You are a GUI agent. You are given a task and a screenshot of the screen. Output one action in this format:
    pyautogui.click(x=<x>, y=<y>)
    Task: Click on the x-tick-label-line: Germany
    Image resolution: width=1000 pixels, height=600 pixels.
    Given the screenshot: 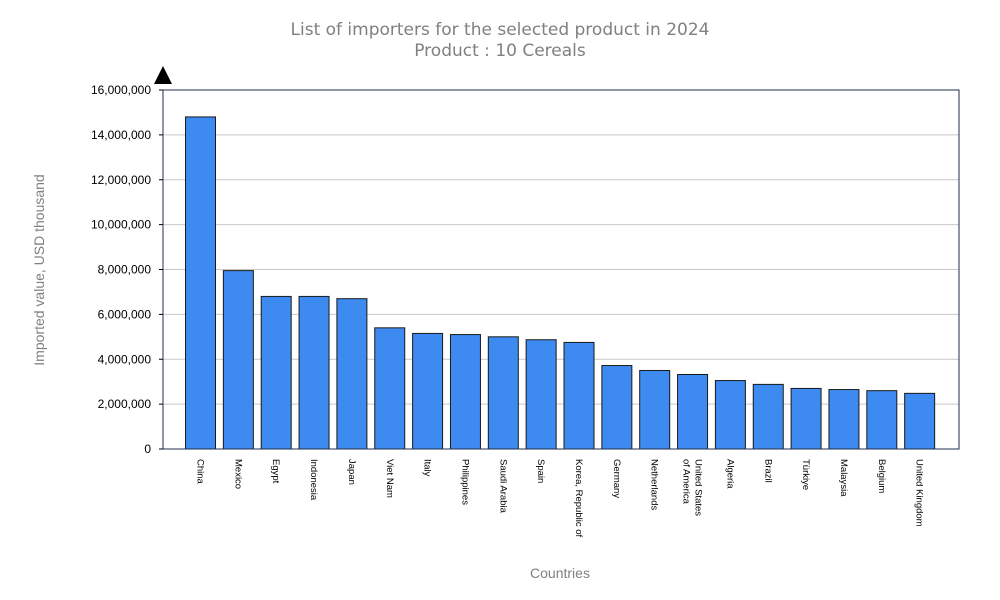 What is the action you would take?
    pyautogui.click(x=616, y=478)
    